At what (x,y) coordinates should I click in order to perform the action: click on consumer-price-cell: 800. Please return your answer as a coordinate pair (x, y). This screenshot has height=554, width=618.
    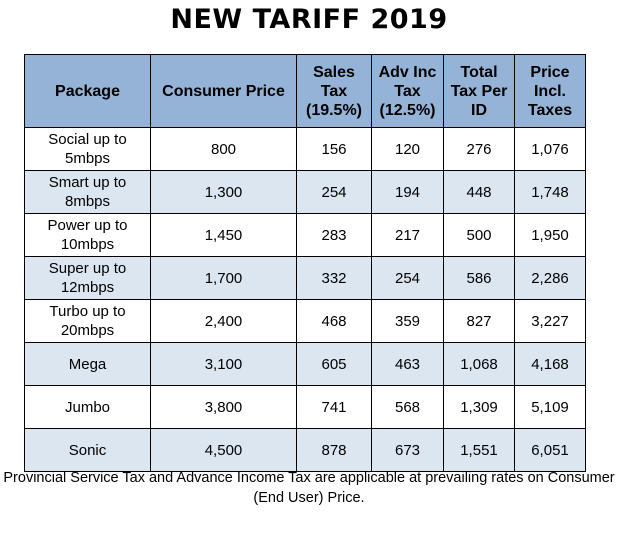
    Looking at the image, I should click on (223, 149).